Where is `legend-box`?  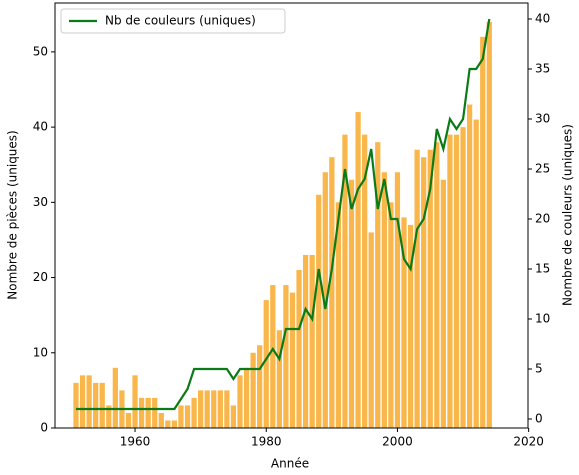 legend-box is located at coordinates (173, 21).